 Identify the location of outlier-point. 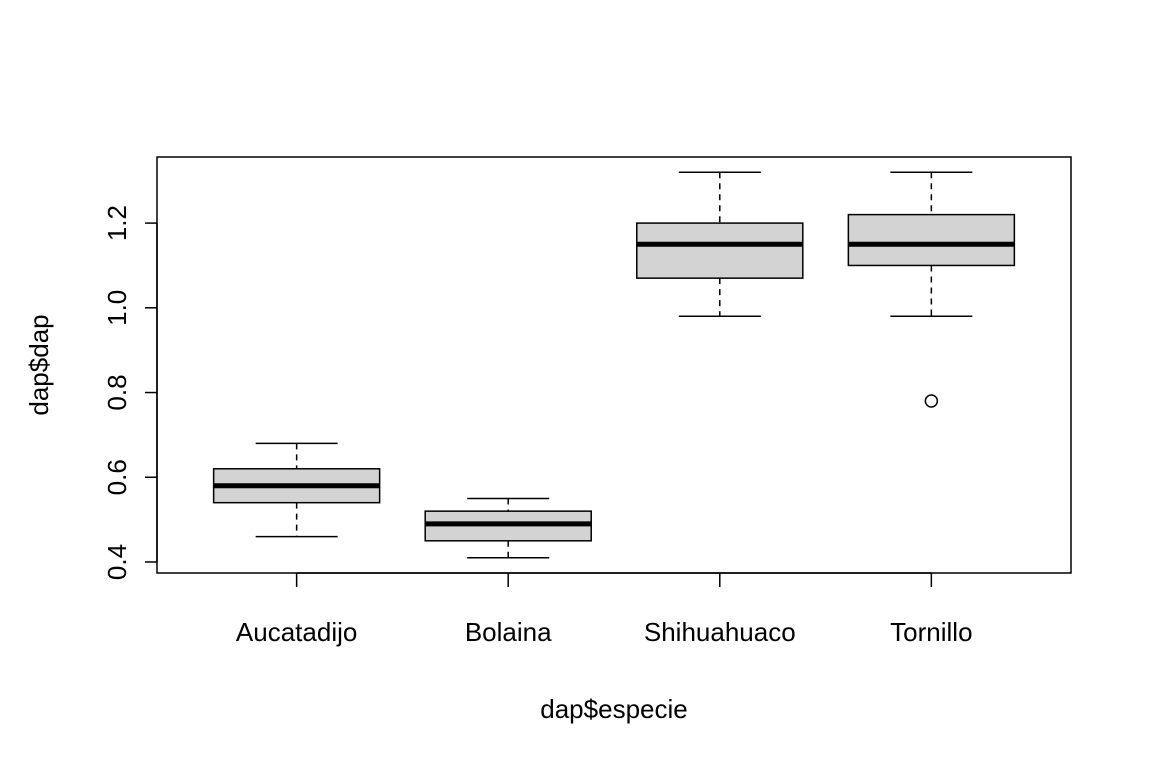
(931, 401).